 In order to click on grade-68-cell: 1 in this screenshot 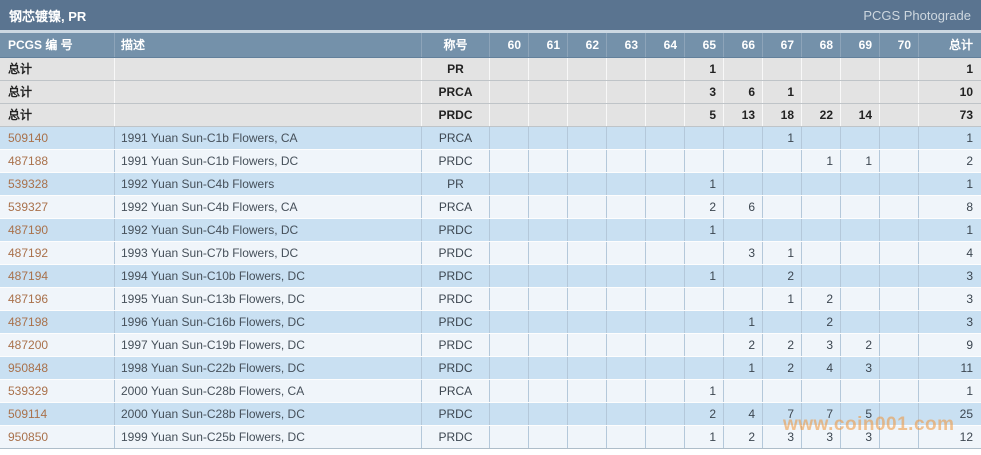, I will do `click(821, 161)`.